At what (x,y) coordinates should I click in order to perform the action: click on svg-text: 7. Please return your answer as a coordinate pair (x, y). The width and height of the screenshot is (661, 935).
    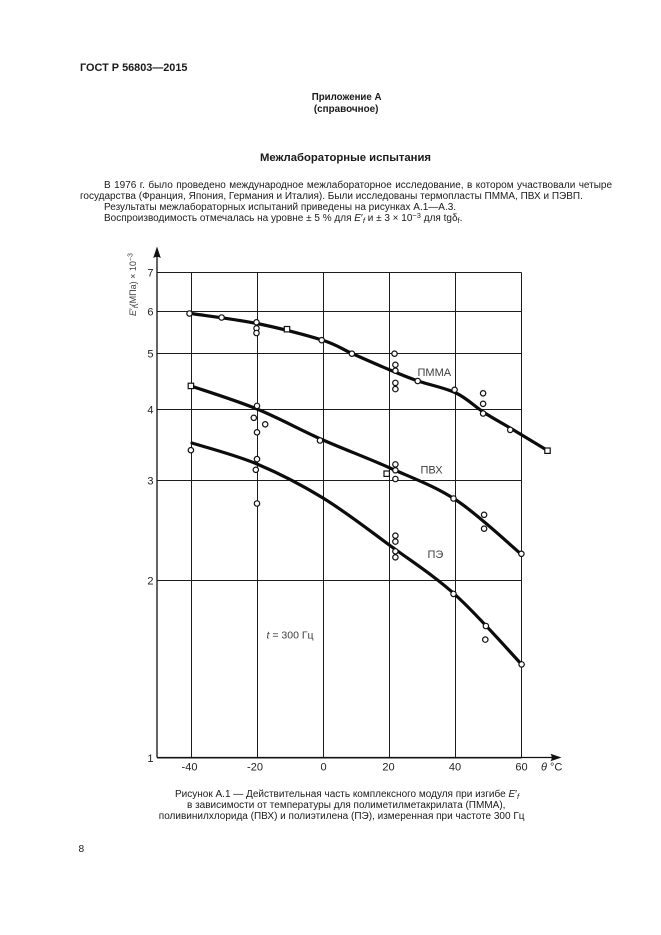
    Looking at the image, I should click on (150, 274).